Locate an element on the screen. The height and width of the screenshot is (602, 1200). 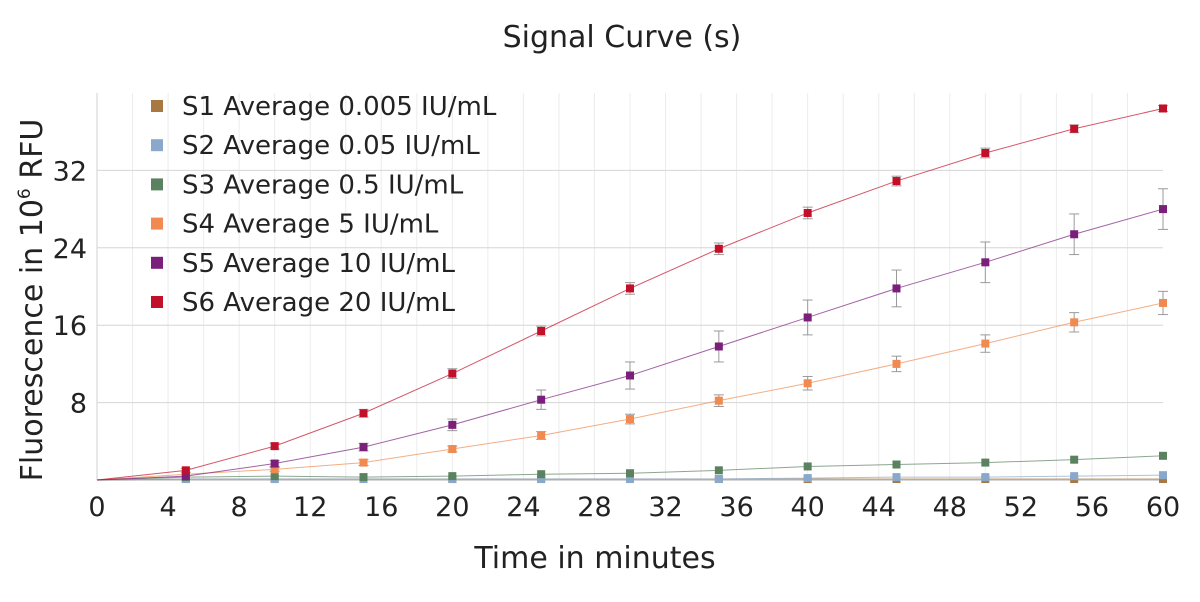
y-tick-labels: 8 16 24 32 is located at coordinates (70, 287).